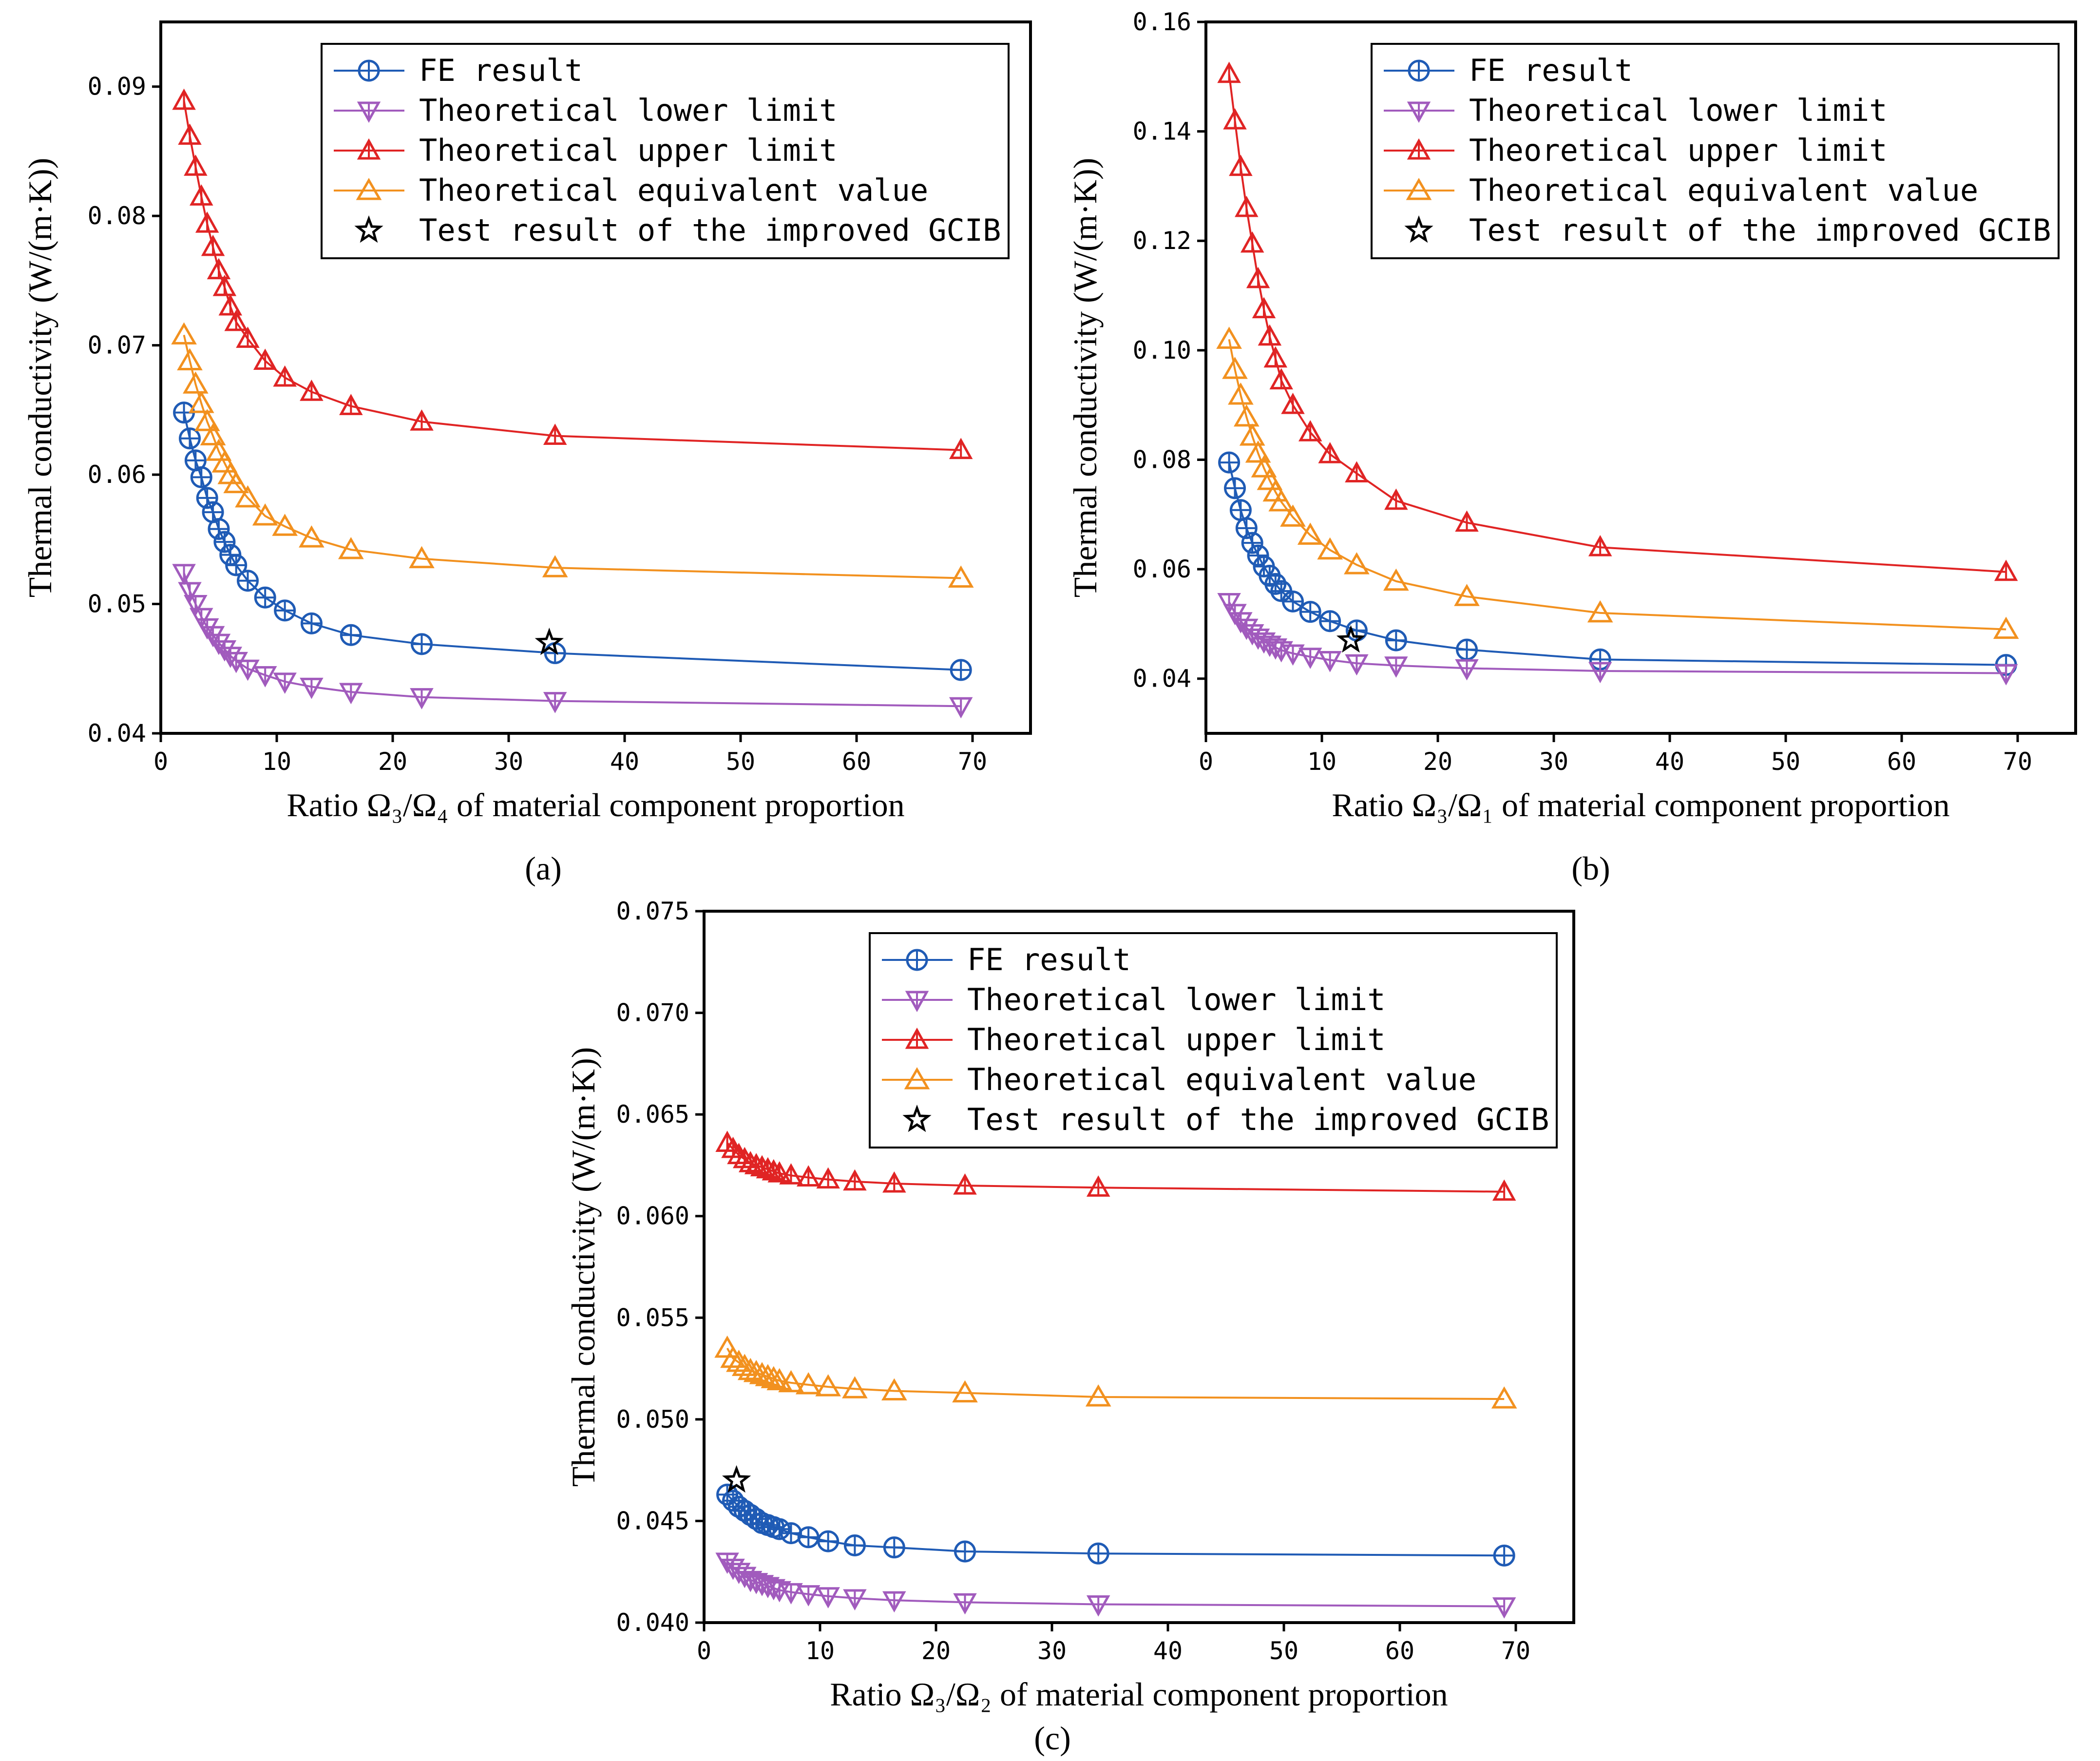 Image resolution: width=2100 pixels, height=1761 pixels. Describe the element at coordinates (392, 761) in the screenshot. I see `x-tick-label: 20` at that location.